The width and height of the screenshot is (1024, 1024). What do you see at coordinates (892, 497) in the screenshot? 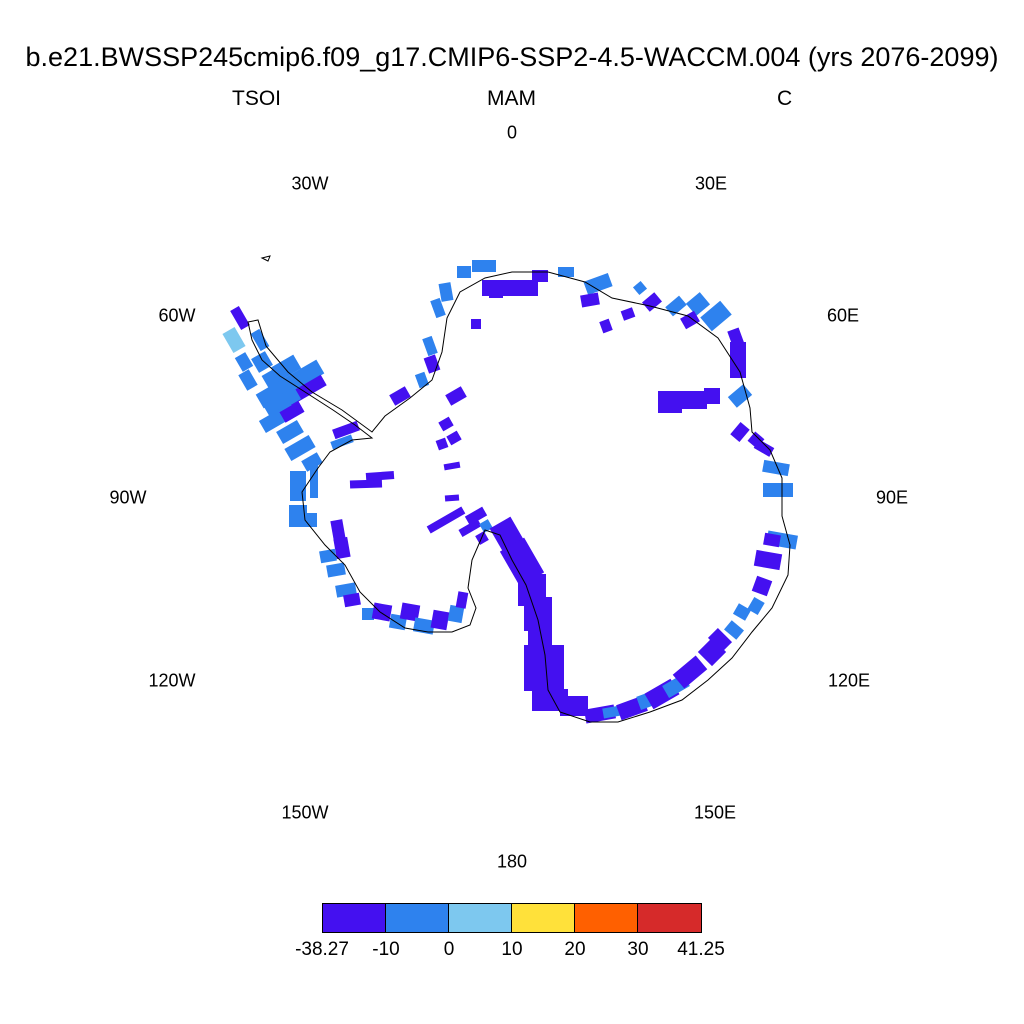
I see `lon-label-90e: 90E` at bounding box center [892, 497].